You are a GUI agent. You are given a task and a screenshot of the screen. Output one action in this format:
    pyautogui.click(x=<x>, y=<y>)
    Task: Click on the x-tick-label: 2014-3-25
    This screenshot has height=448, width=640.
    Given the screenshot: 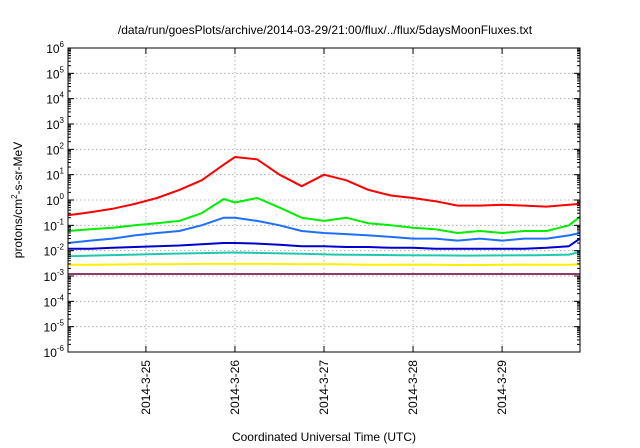 What is the action you would take?
    pyautogui.click(x=146, y=387)
    